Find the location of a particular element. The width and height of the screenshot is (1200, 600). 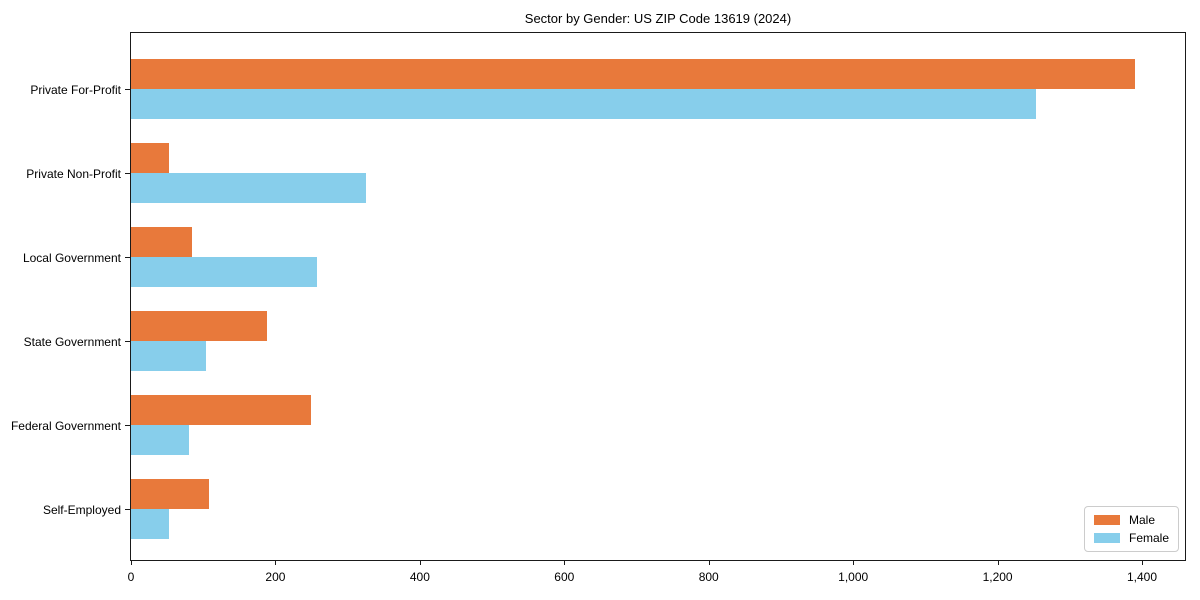

x-axis-label: 1,000 is located at coordinates (853, 577).